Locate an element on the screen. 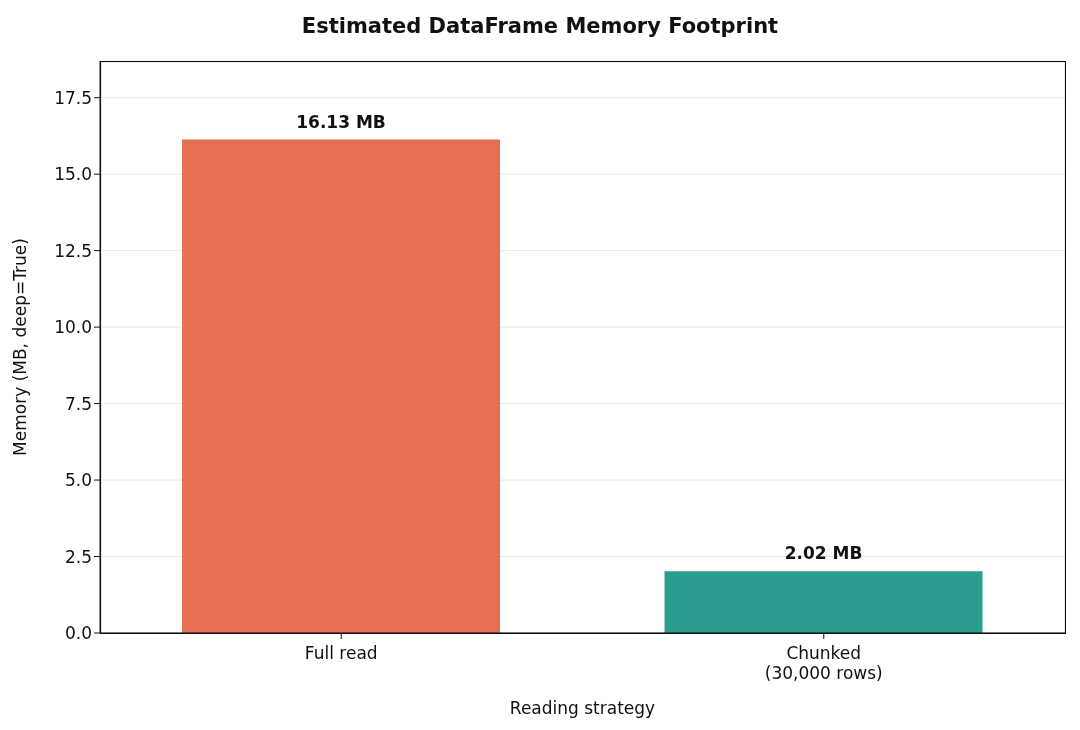  y-tick-label: 0.0 is located at coordinates (78, 633).